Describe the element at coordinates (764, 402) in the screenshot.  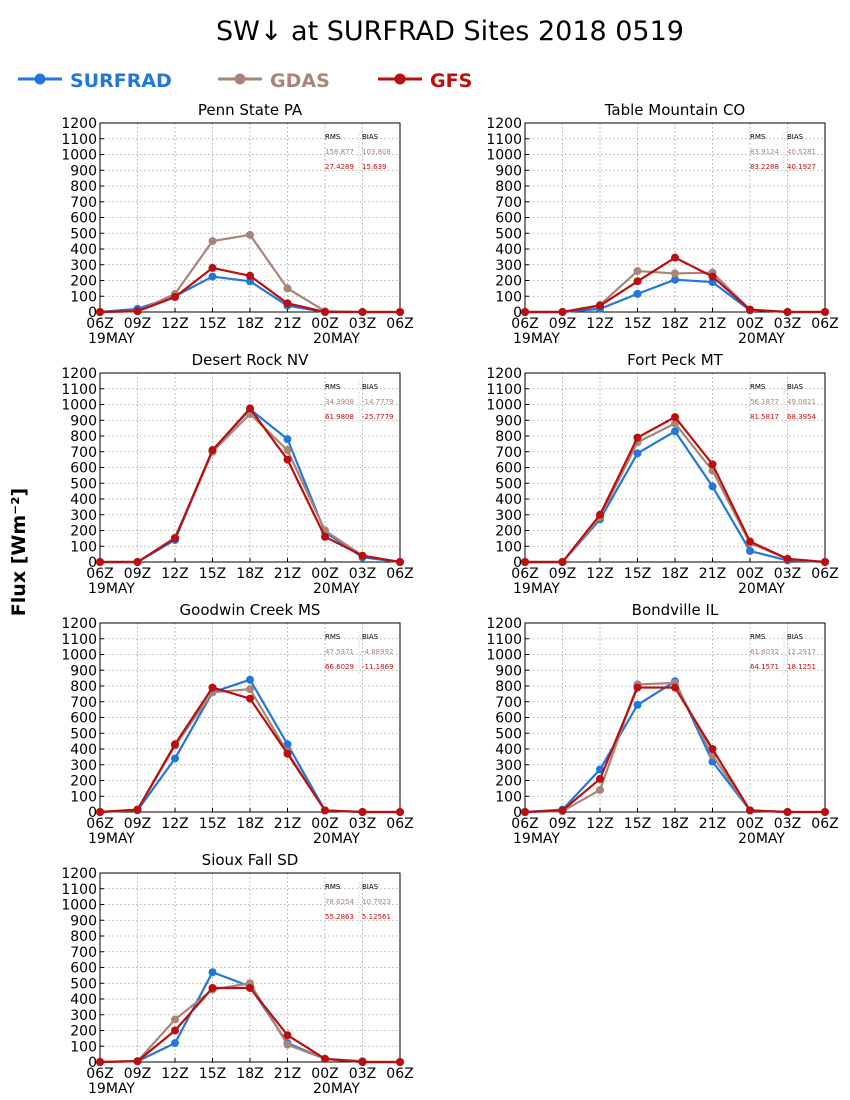
I see `stats-rms-gdas: 56.1877` at that location.